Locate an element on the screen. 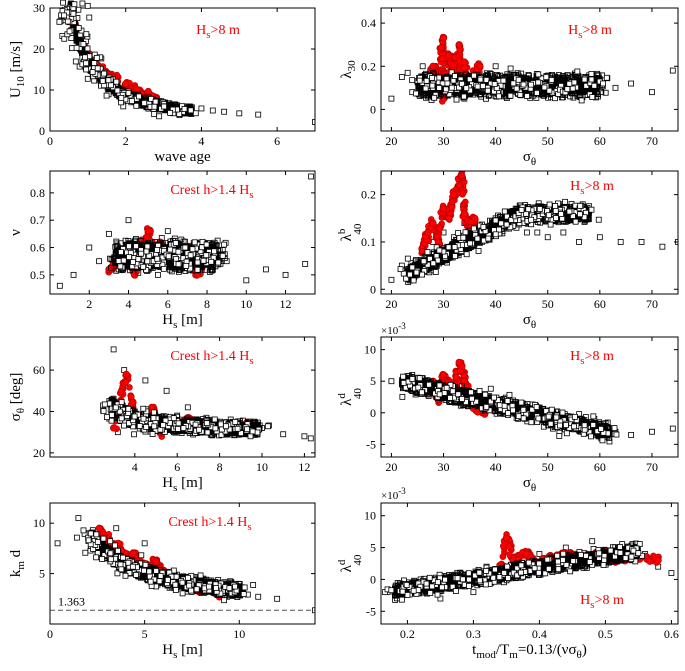 This screenshot has height=671, width=685. svg-text: U10 [m/s] is located at coordinates (17, 69).